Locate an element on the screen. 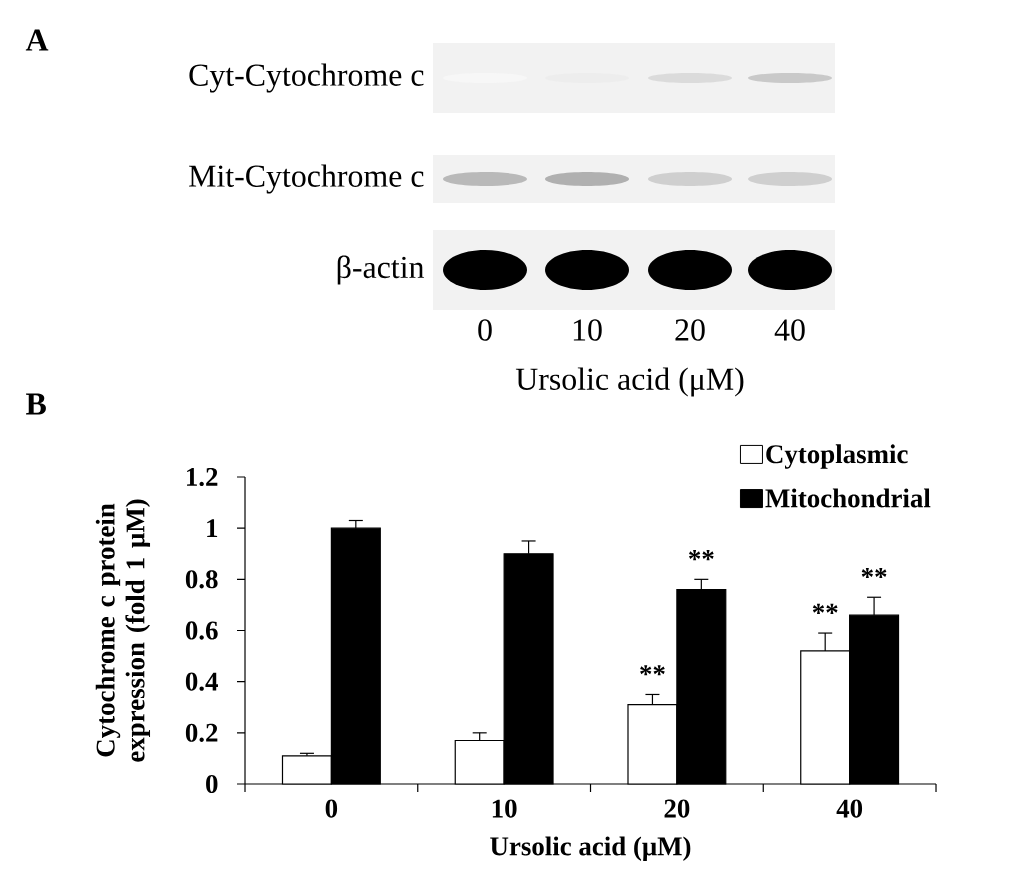 The width and height of the screenshot is (1033, 870). text: A is located at coordinates (37, 40).